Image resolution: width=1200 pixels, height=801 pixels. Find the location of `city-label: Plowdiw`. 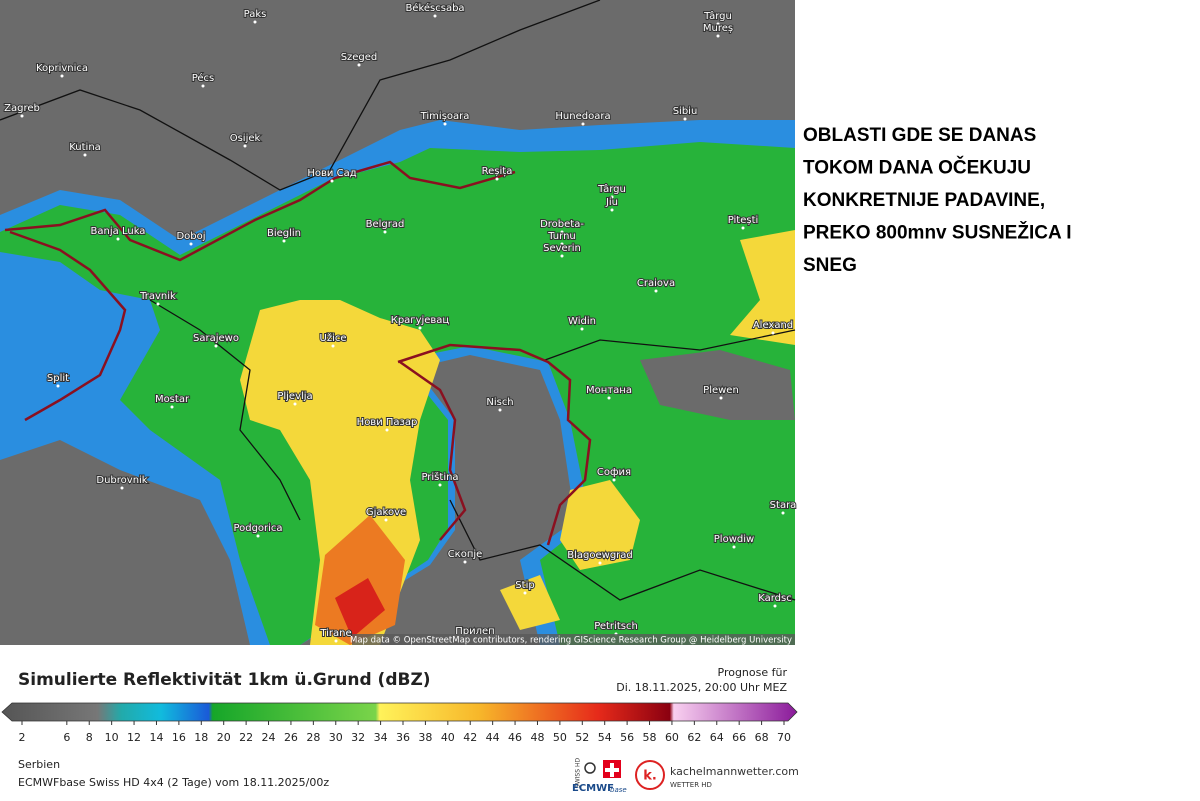

city-label: Plowdiw is located at coordinates (734, 539).